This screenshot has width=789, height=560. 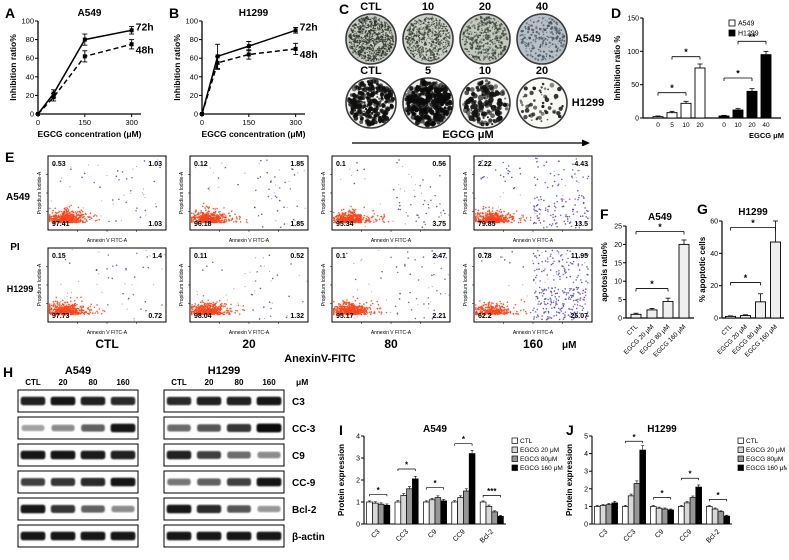 What do you see at coordinates (538, 459) in the screenshot?
I see `legend-label: EGCG 80μM` at bounding box center [538, 459].